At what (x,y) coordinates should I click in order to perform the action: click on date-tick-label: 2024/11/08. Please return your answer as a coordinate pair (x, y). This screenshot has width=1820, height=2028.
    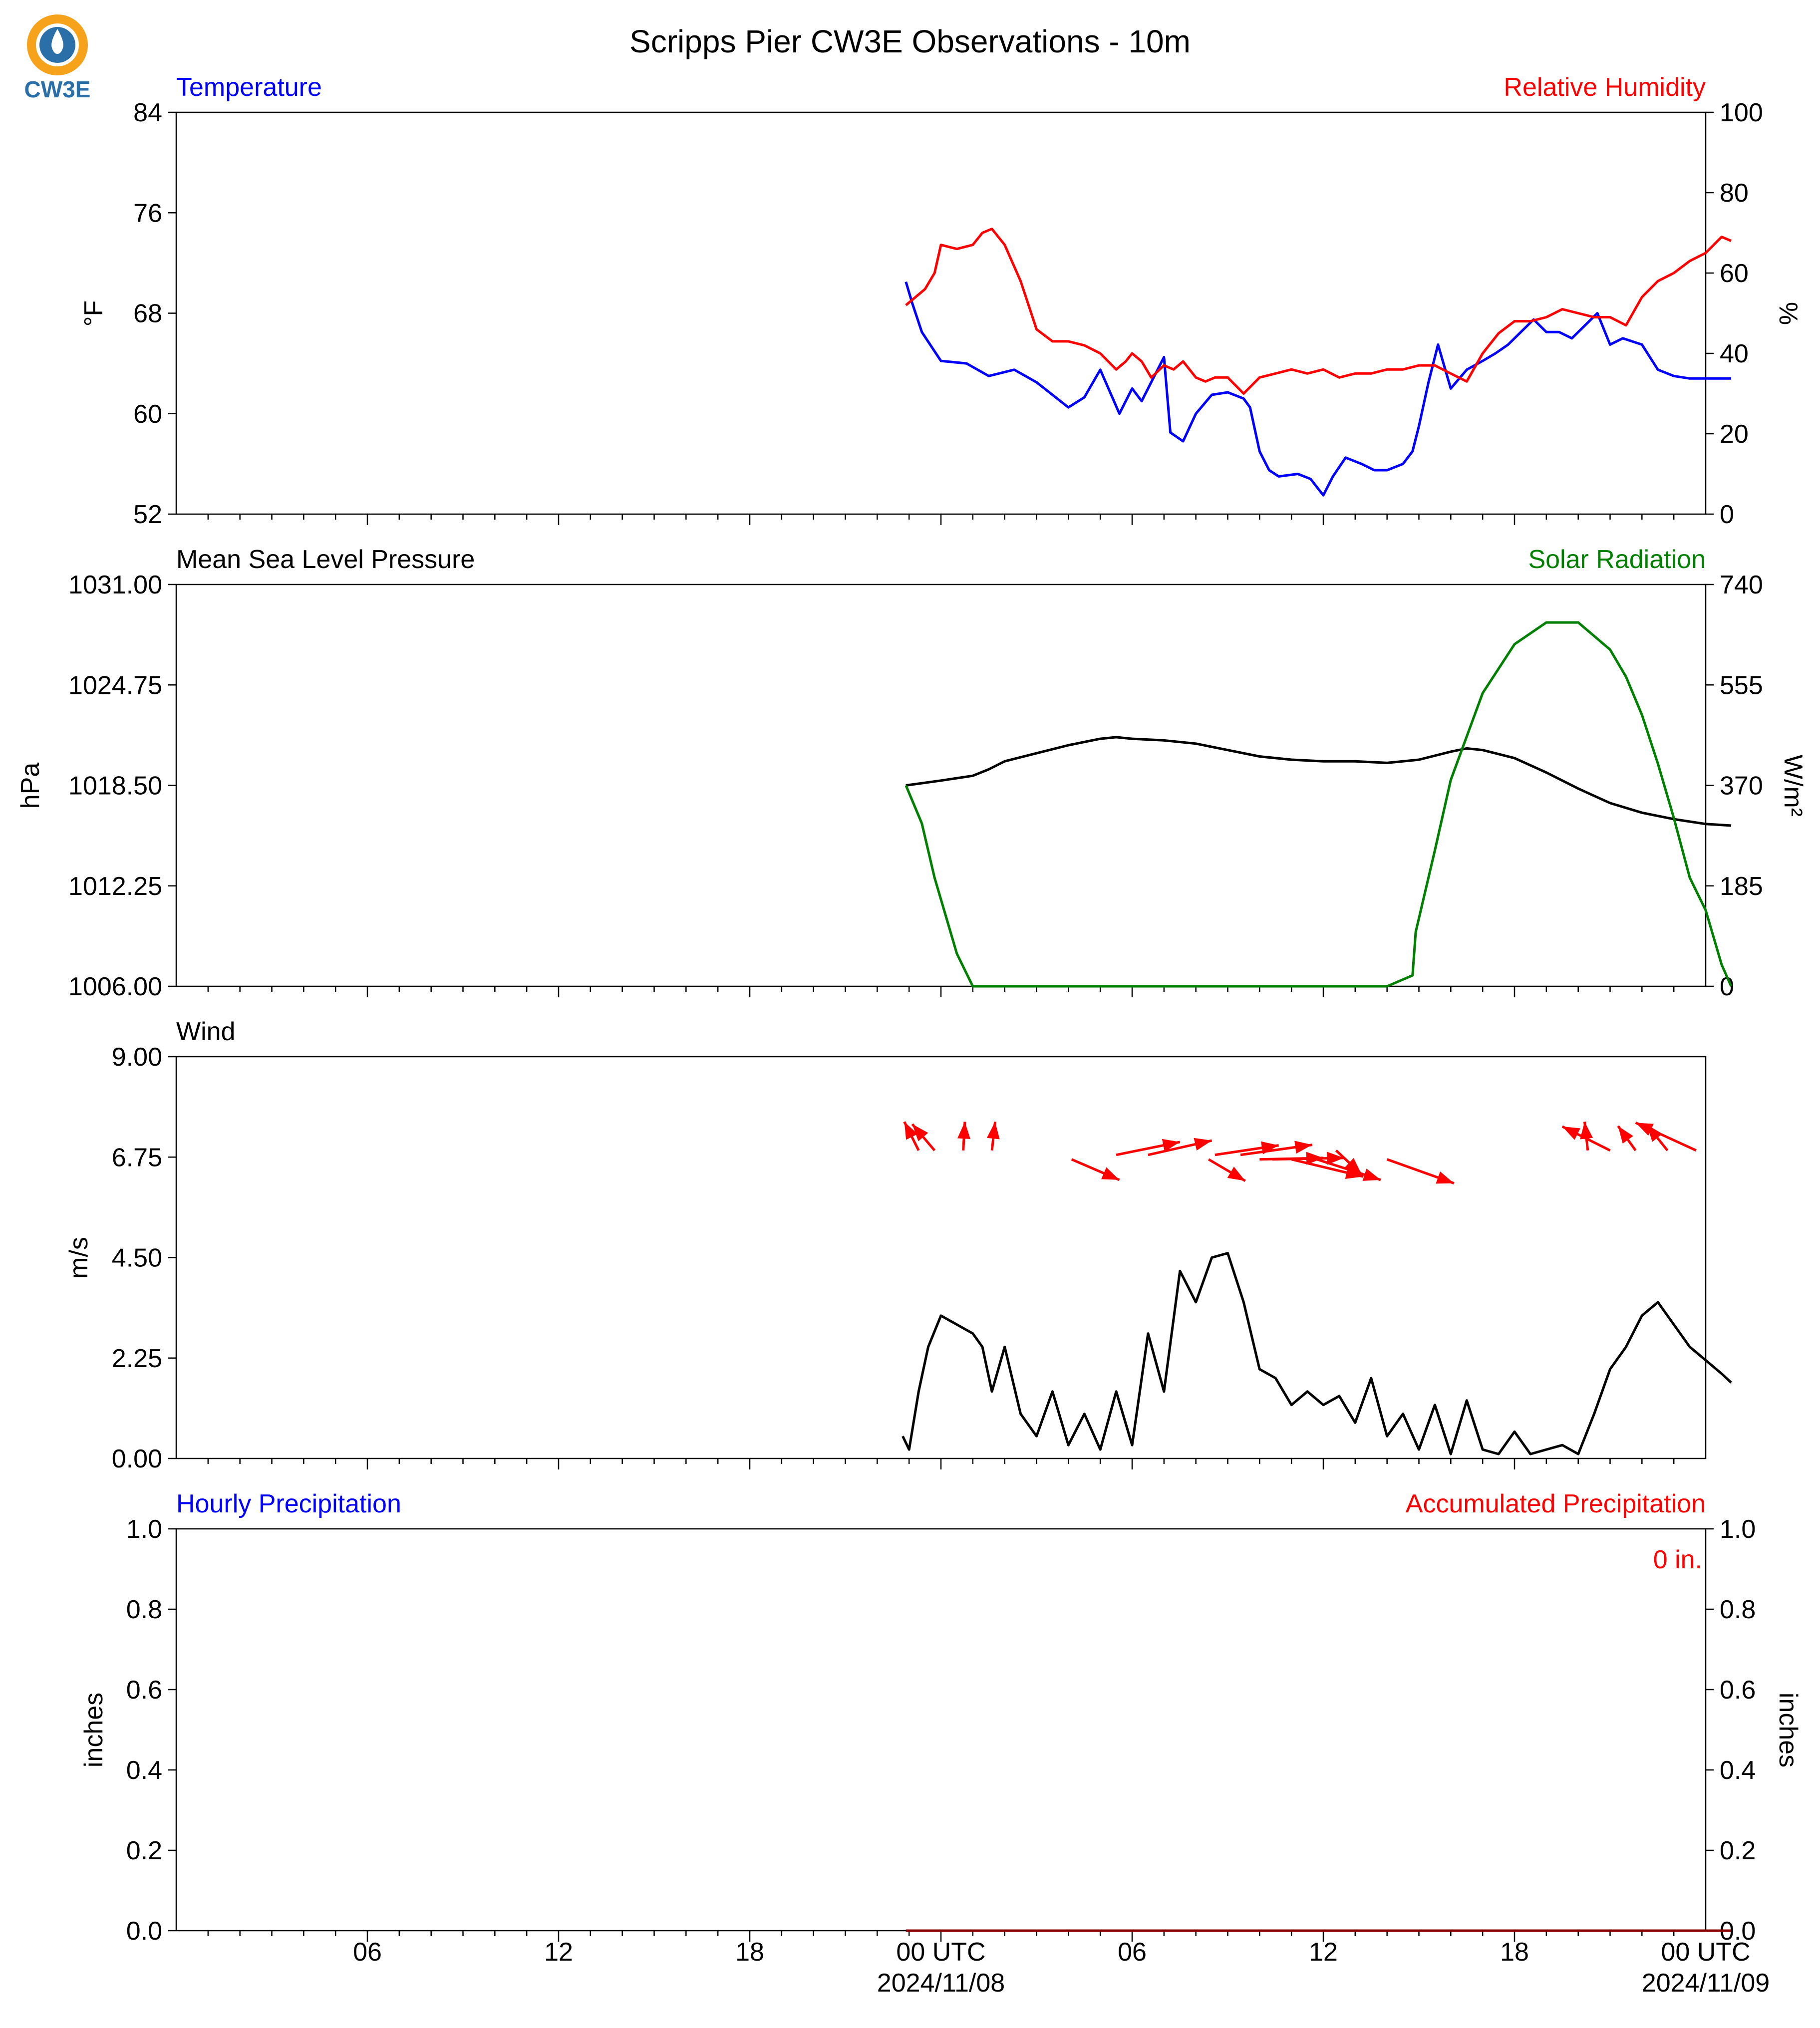
    Looking at the image, I should click on (941, 1983).